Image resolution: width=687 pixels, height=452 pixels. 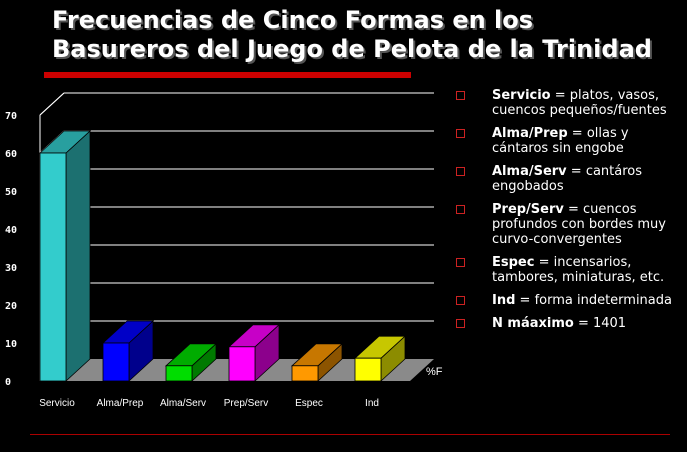 I want to click on legend-item: Alma/Serv = cantáros engobados, so click(x=569, y=179).